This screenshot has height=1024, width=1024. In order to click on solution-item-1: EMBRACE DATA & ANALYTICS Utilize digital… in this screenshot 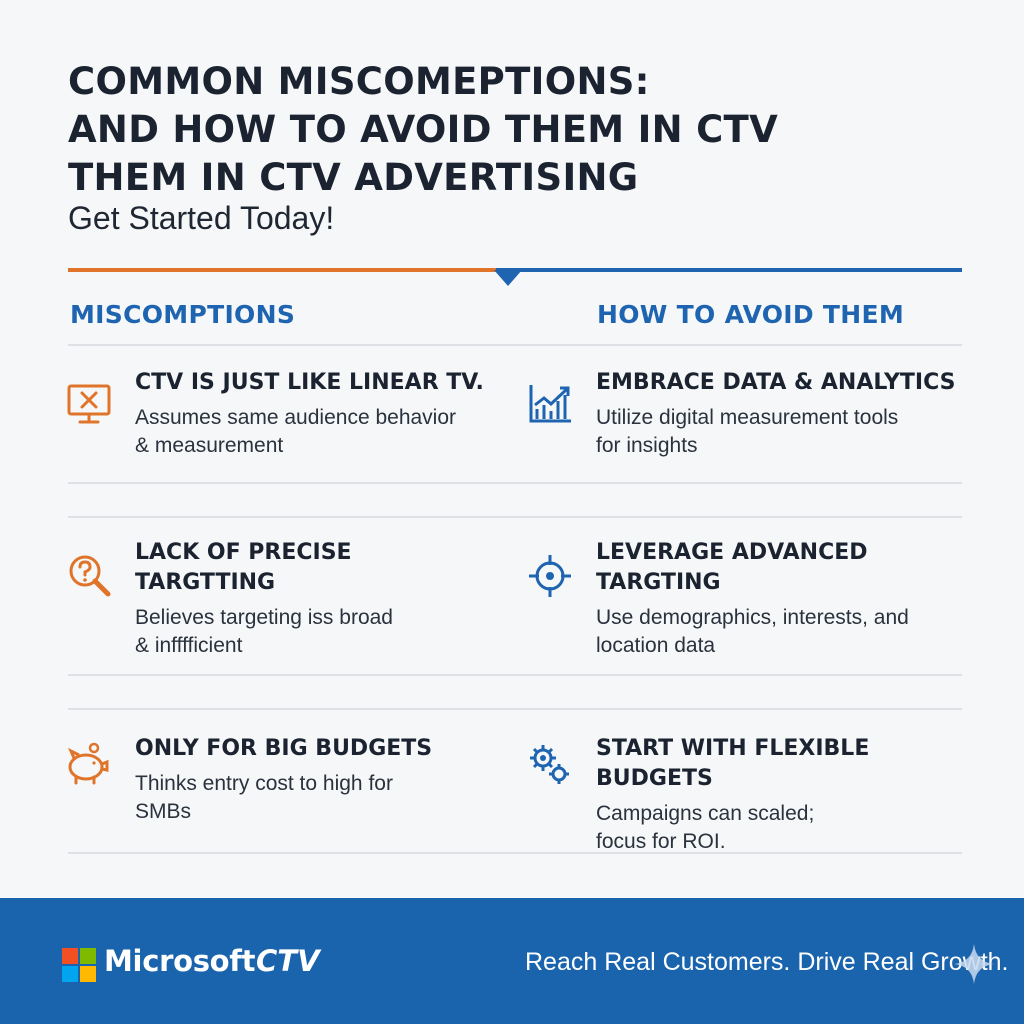, I will do `click(781, 414)`.